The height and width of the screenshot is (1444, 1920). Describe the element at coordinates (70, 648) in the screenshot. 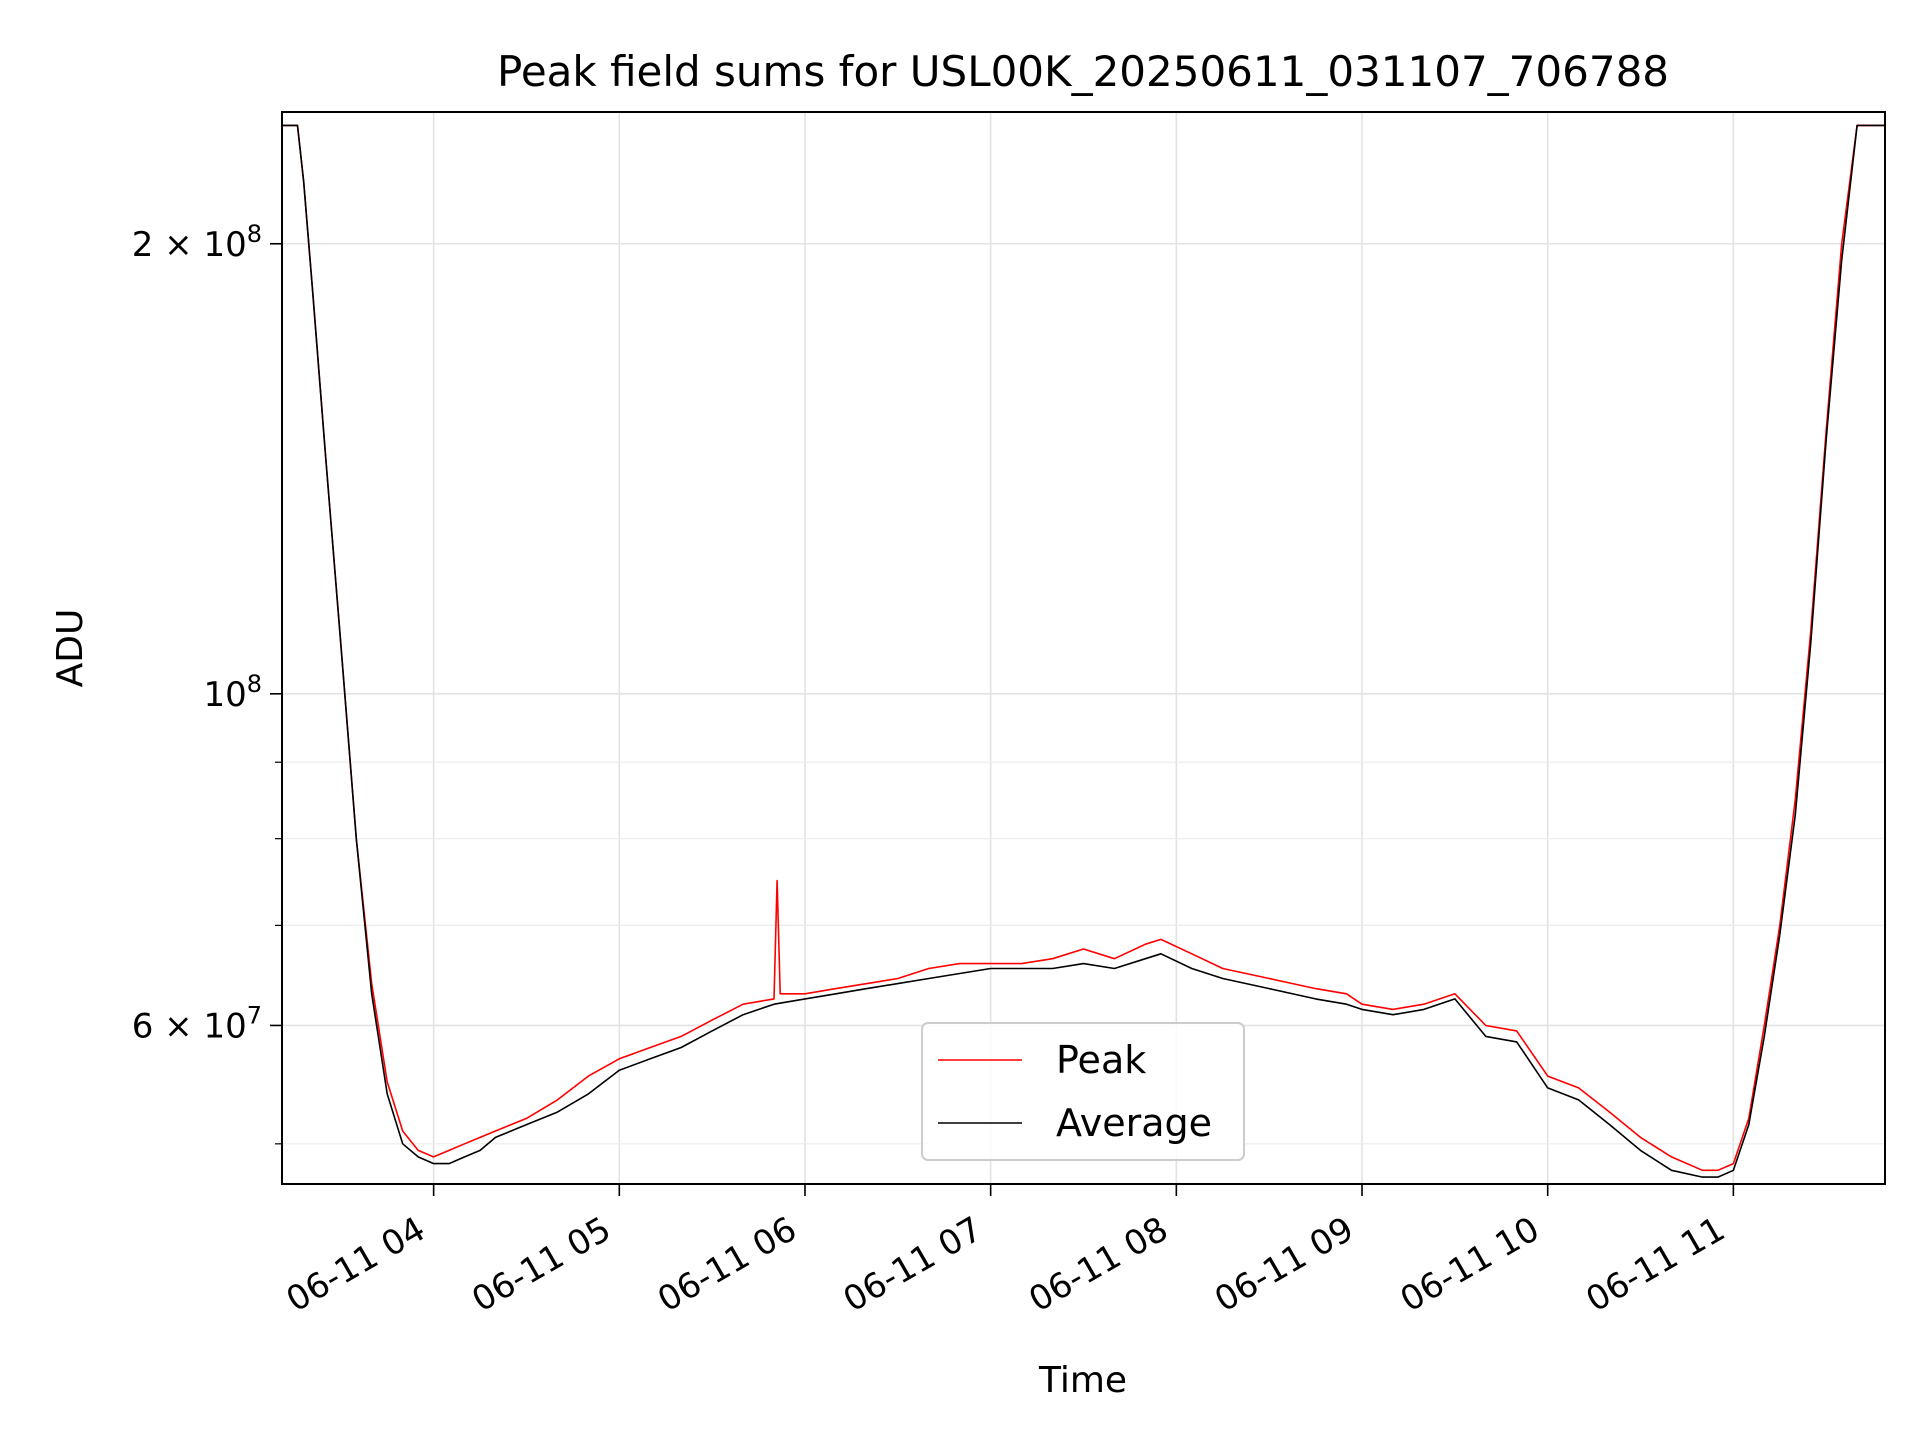

I see `y-axis-label: ADU` at that location.